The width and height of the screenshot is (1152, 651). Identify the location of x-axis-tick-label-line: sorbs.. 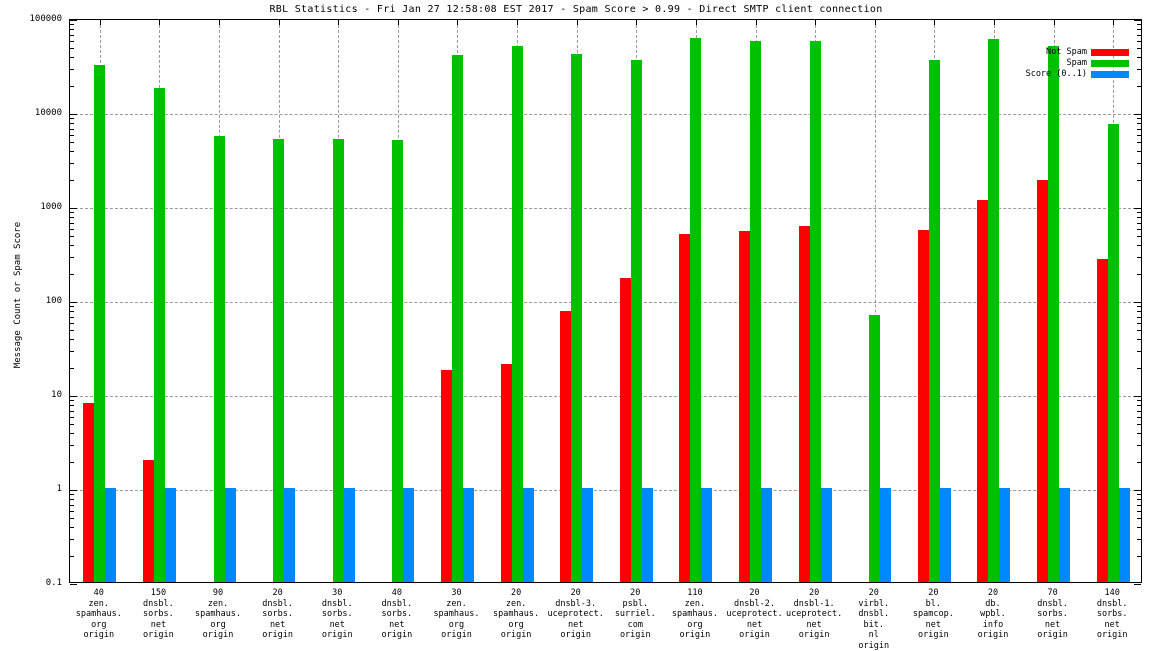
(1109, 614).